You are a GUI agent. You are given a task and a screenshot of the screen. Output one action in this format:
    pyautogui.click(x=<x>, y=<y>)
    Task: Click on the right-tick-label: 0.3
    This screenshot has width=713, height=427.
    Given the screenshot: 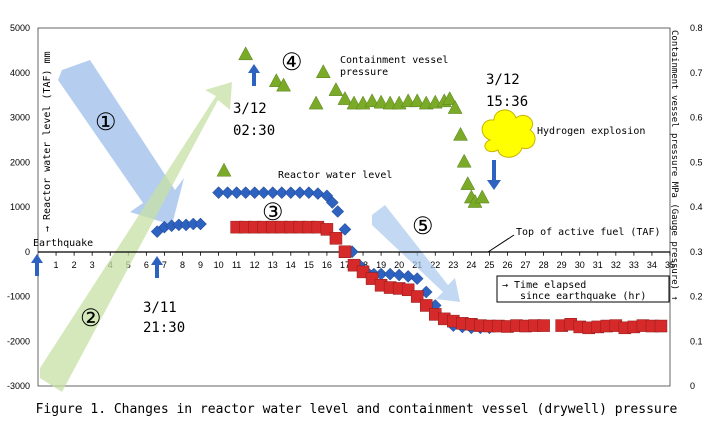 What is the action you would take?
    pyautogui.click(x=696, y=252)
    